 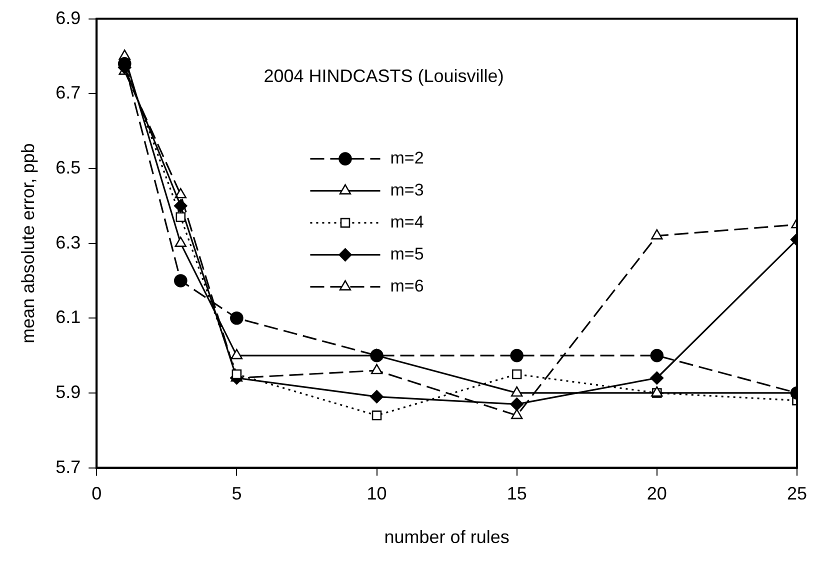 I want to click on text: 2004 HINDCASTS (Louisville), so click(x=384, y=76).